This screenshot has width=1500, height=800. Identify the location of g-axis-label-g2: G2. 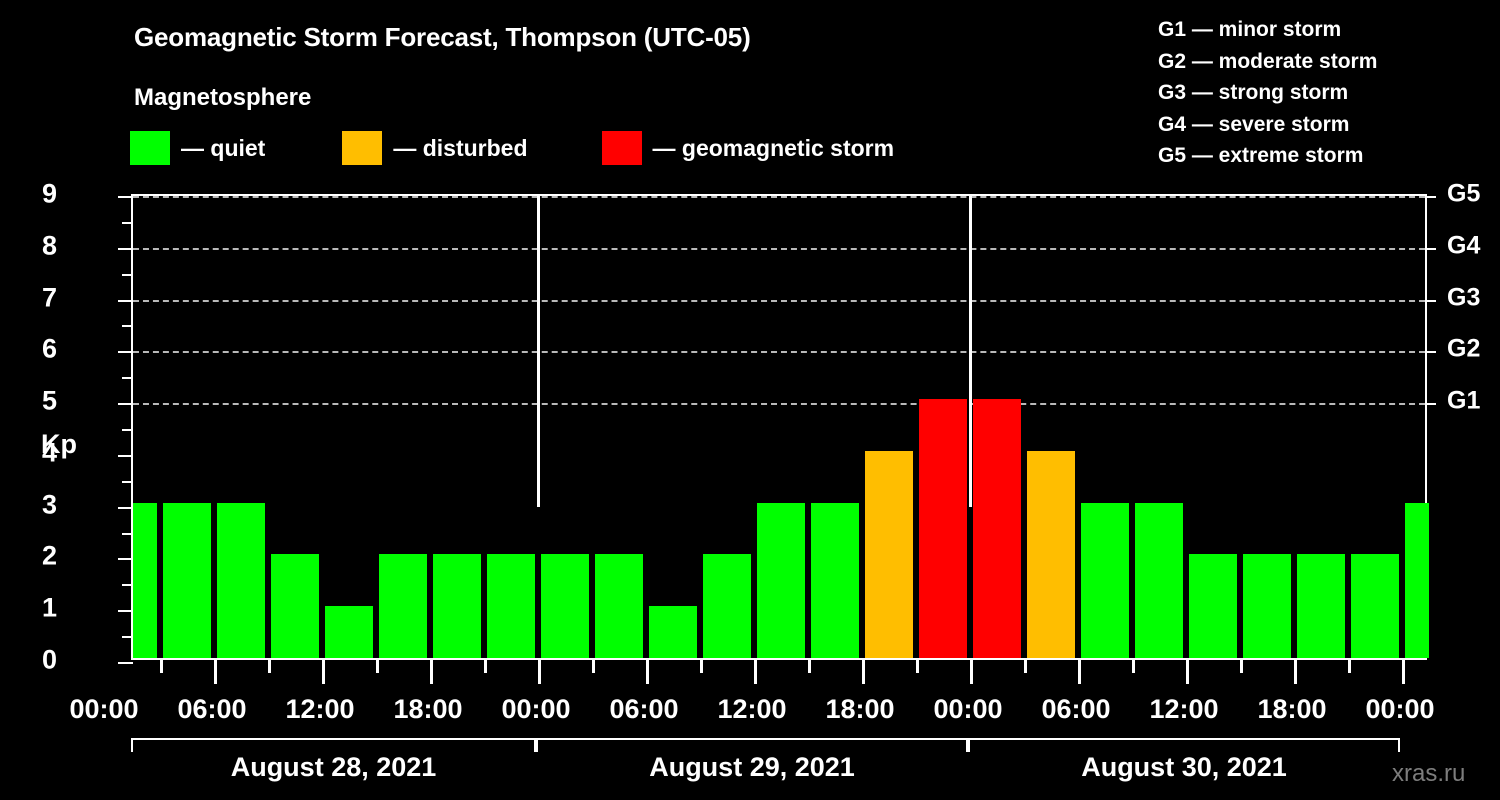
(1464, 348).